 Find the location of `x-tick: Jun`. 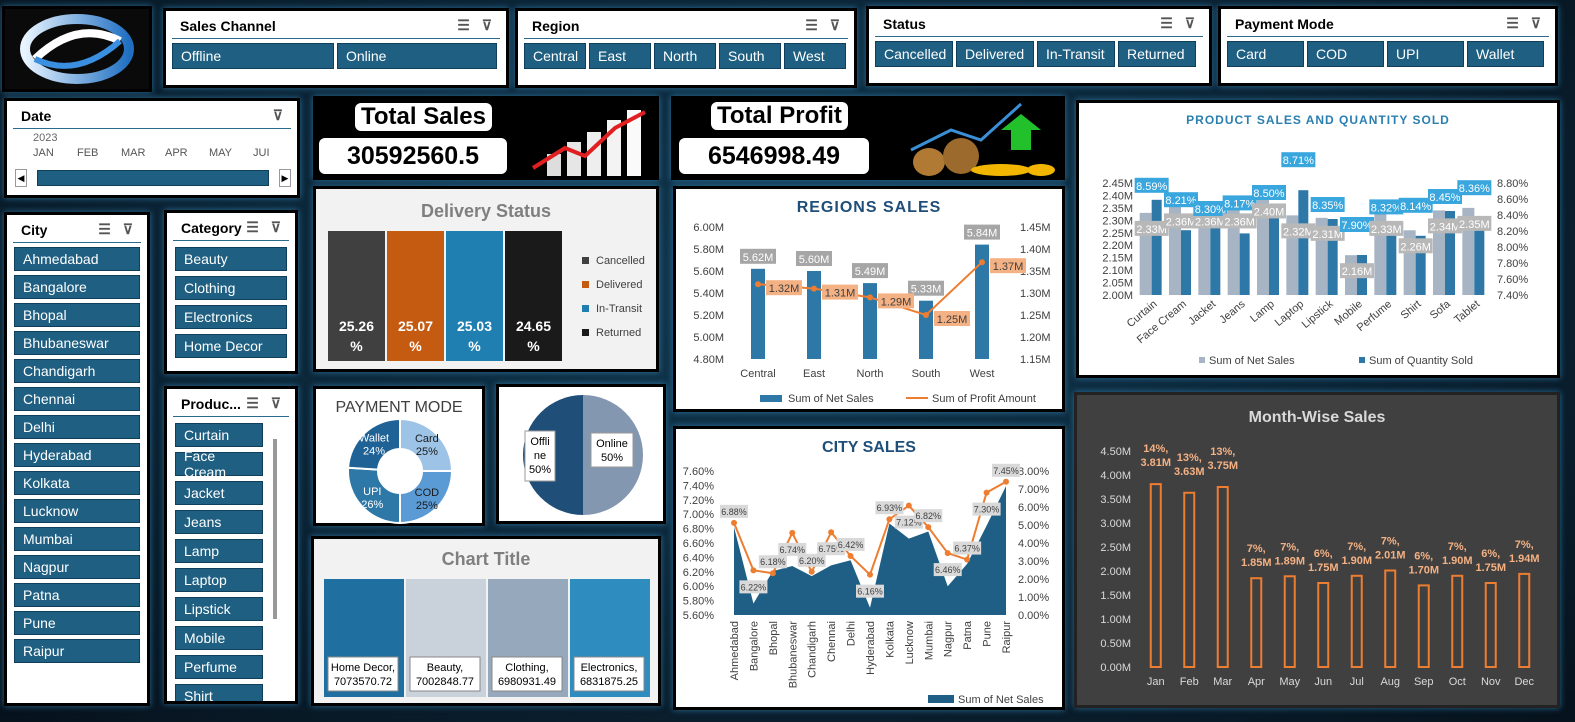

x-tick: Jun is located at coordinates (1323, 682).